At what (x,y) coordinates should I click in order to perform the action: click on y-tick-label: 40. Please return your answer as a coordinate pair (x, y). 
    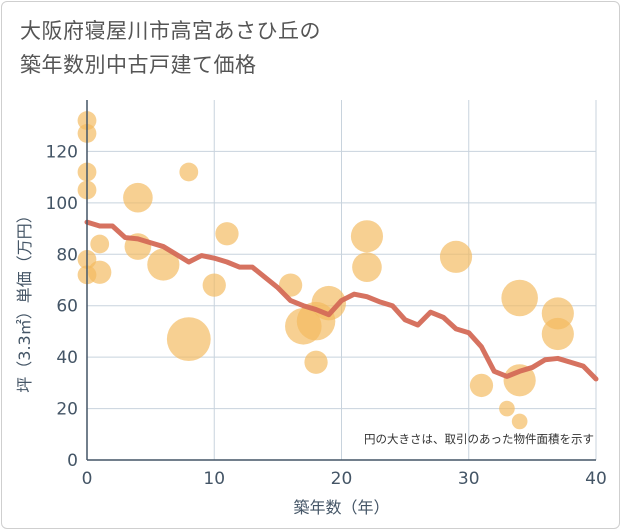
    Looking at the image, I should click on (67, 358).